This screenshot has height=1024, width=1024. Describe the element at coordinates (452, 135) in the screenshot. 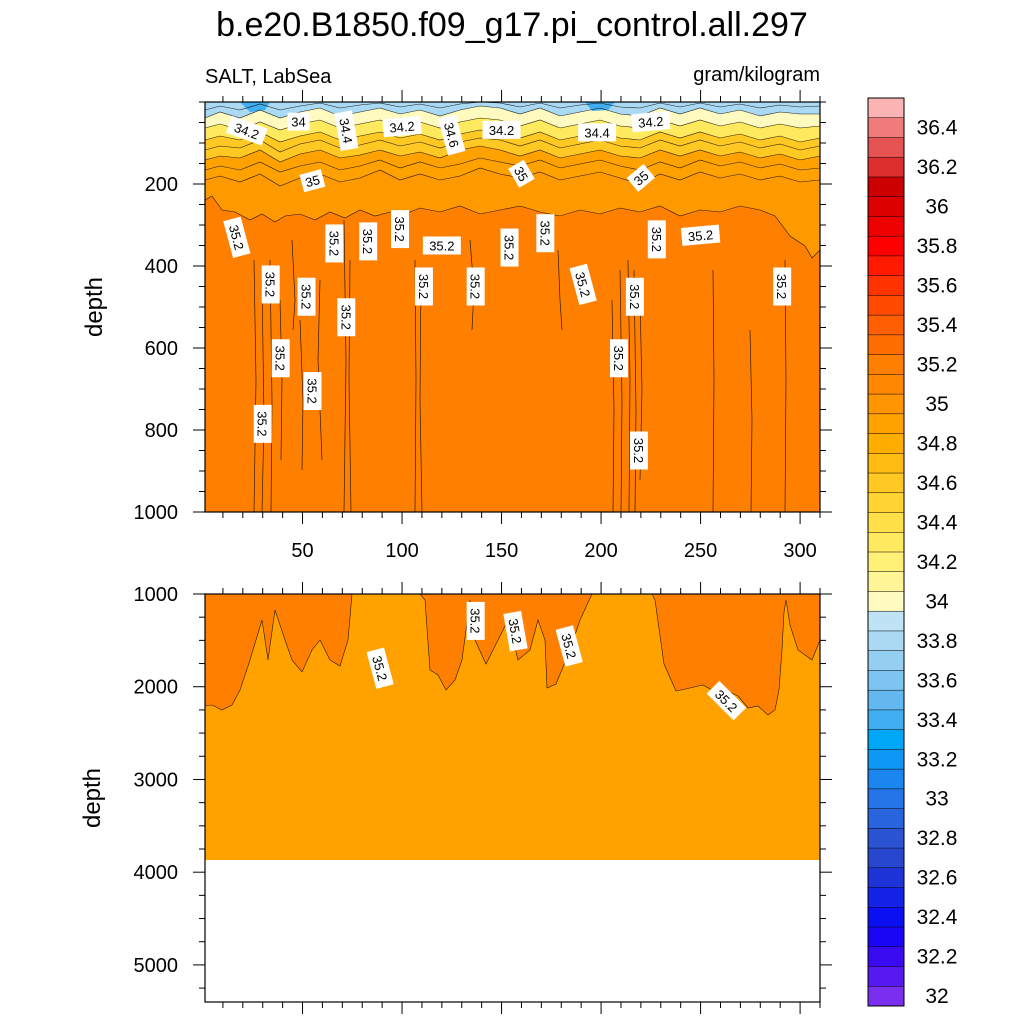

I see `contour-label: 34.6` at that location.